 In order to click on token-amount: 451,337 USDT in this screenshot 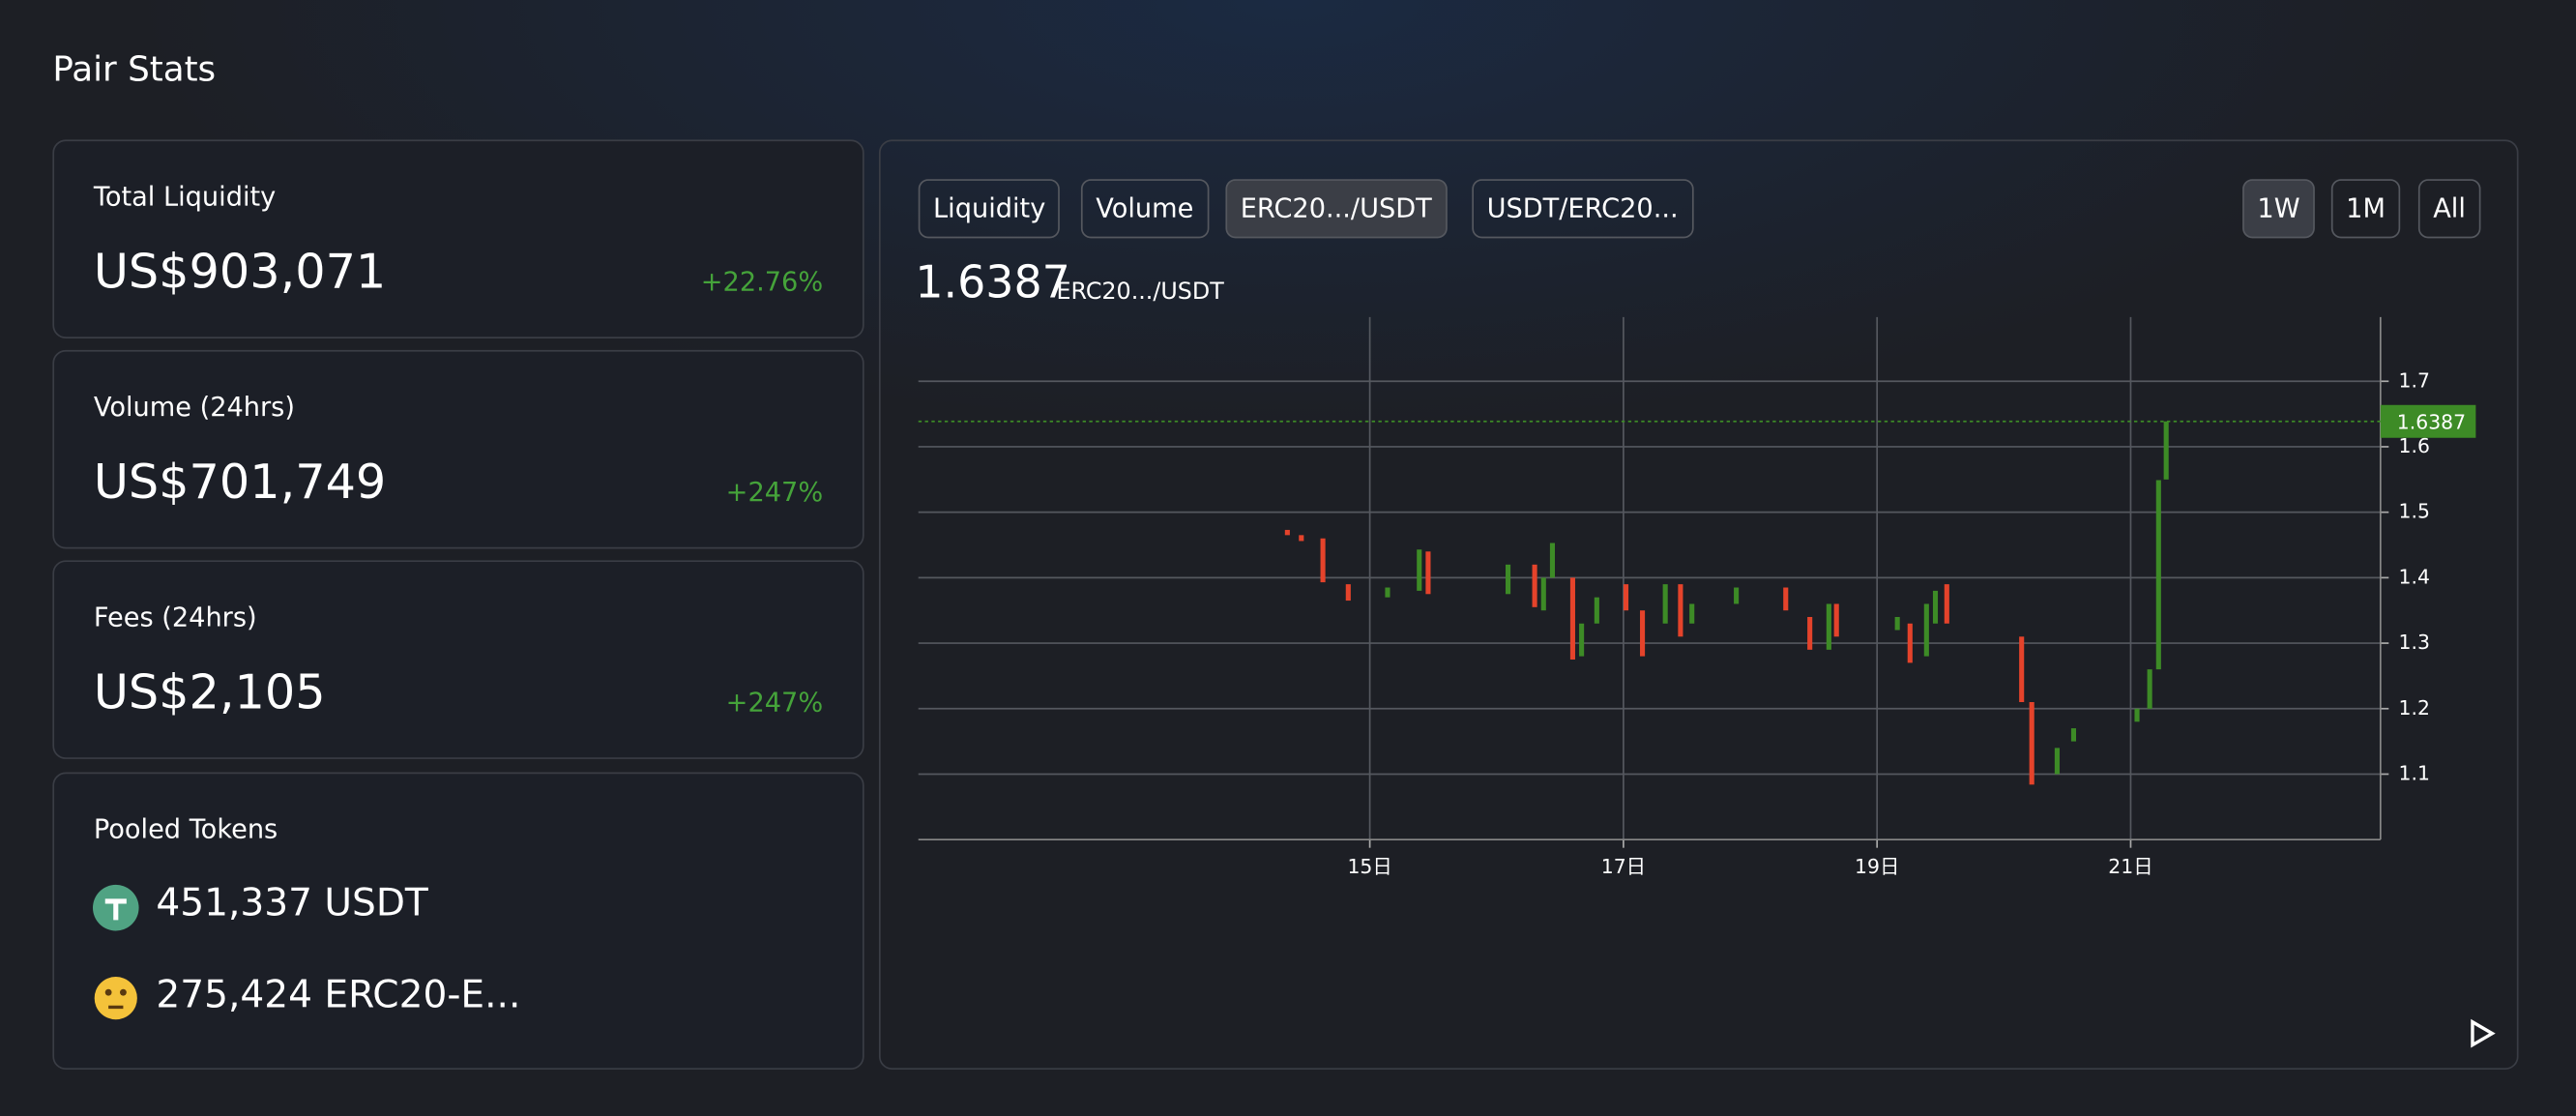, I will do `click(292, 903)`.